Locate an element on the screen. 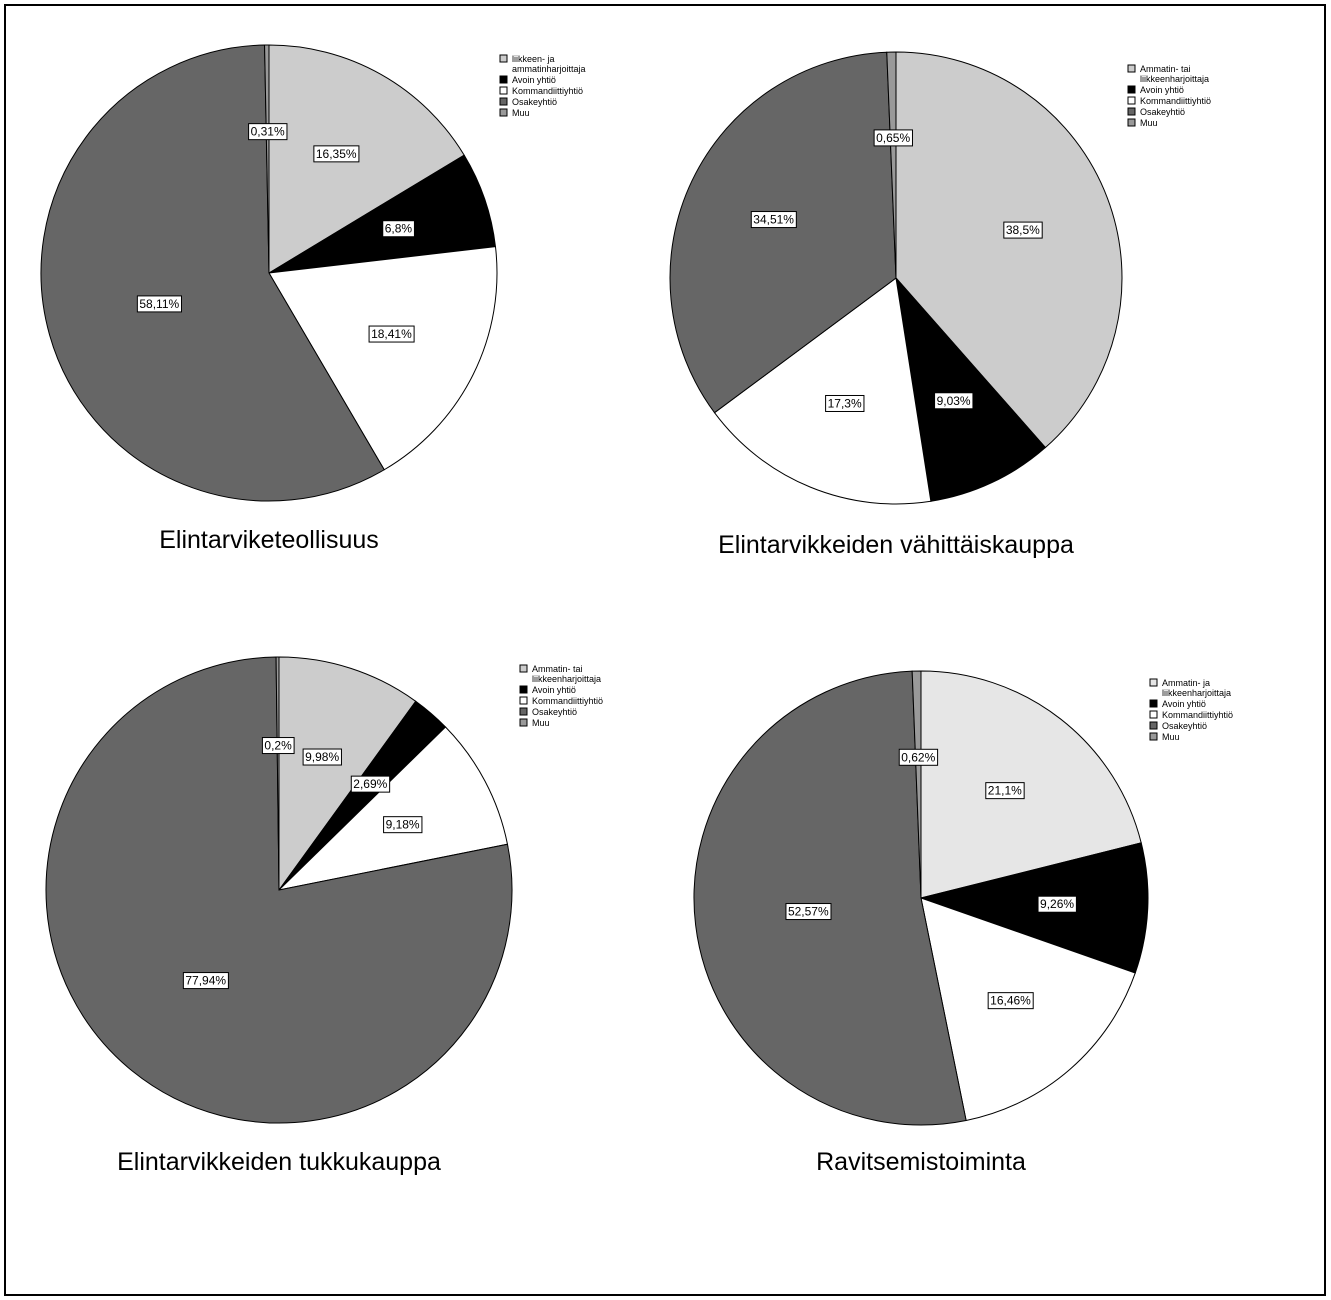 This screenshot has width=1331, height=1300. slice-data-label: 34,51% is located at coordinates (773, 220).